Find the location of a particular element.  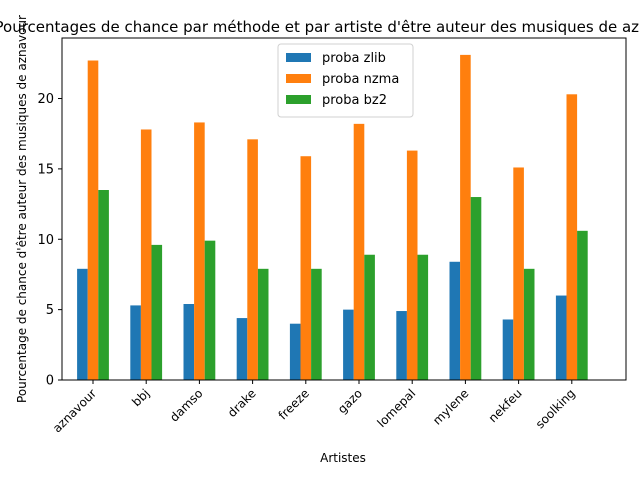

x-axis-label: Artistes is located at coordinates (343, 458).